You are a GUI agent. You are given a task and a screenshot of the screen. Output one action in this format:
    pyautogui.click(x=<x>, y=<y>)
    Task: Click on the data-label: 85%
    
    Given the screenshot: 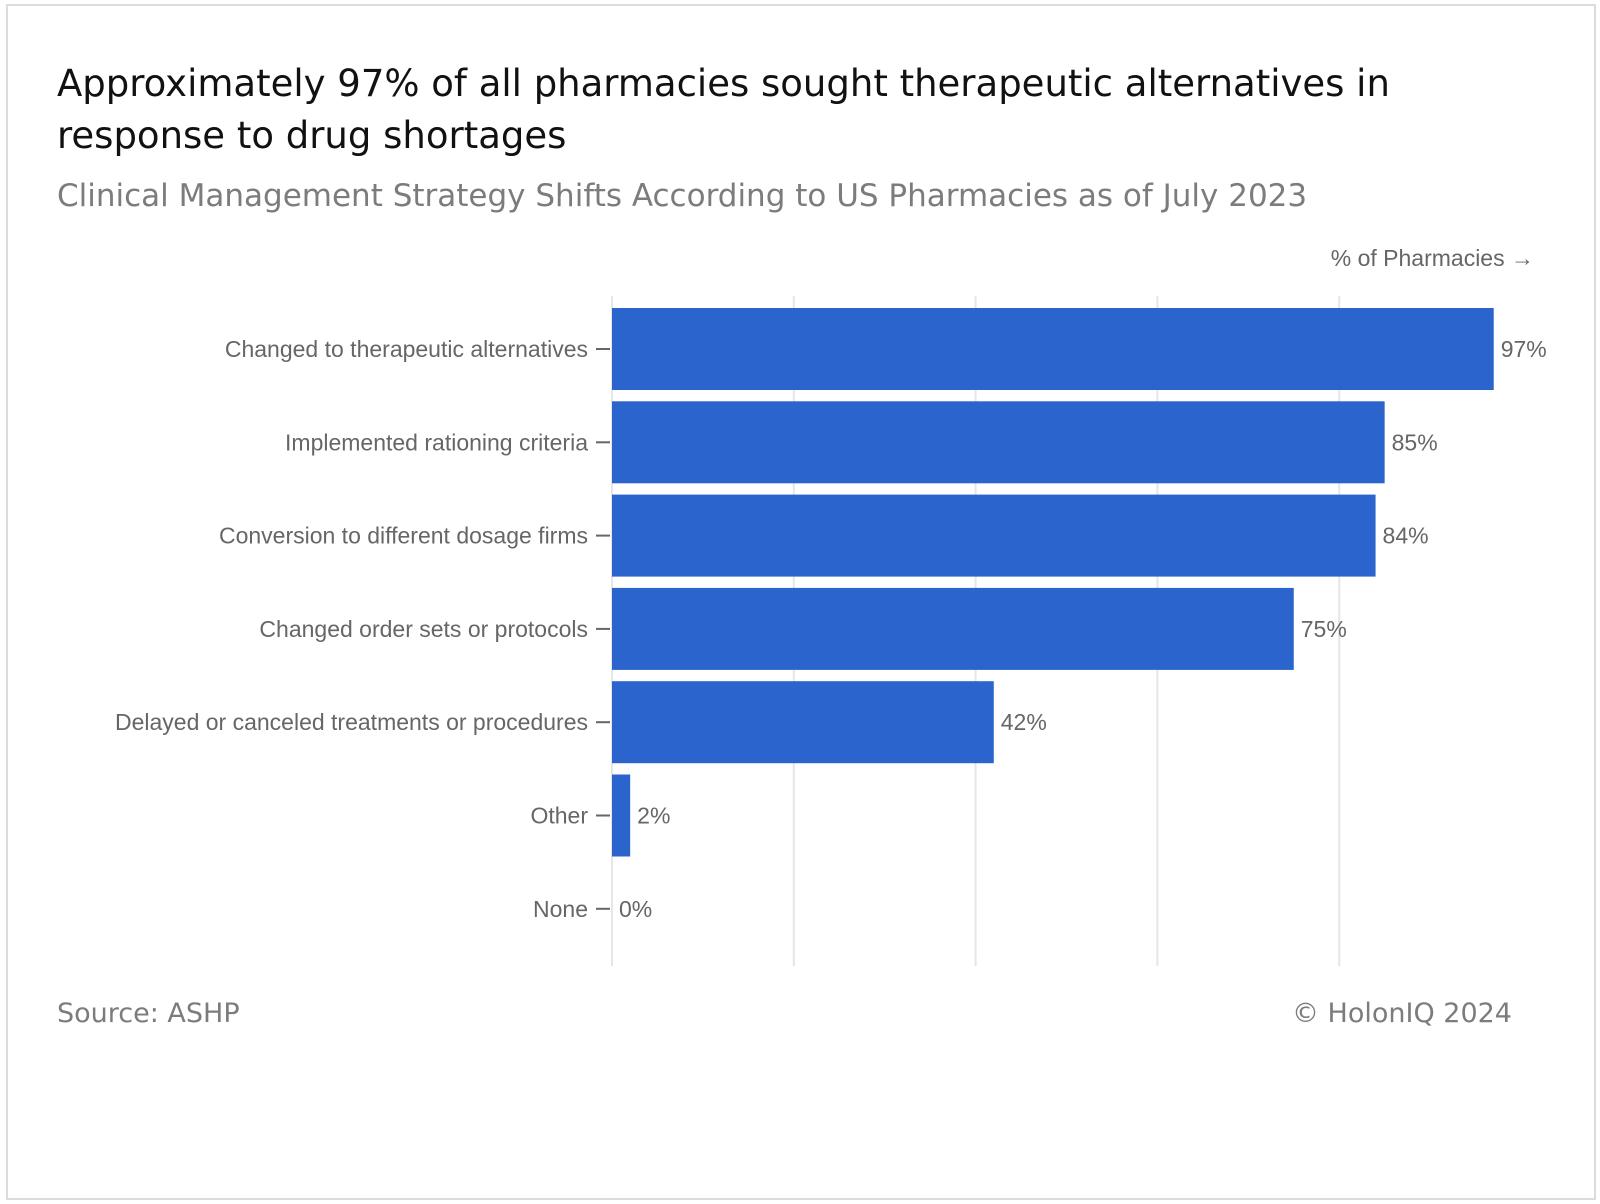 What is the action you would take?
    pyautogui.click(x=1415, y=442)
    